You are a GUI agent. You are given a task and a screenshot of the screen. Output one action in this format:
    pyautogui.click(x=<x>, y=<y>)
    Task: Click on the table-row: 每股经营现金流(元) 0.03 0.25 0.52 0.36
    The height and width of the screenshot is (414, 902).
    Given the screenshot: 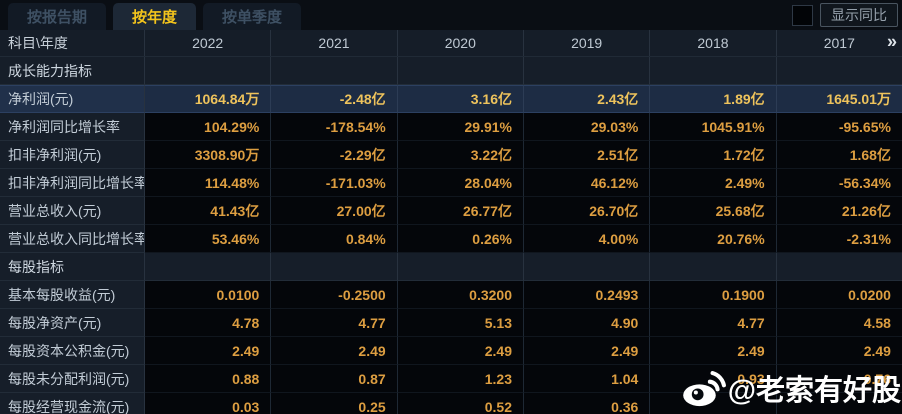 What is the action you would take?
    pyautogui.click(x=451, y=403)
    